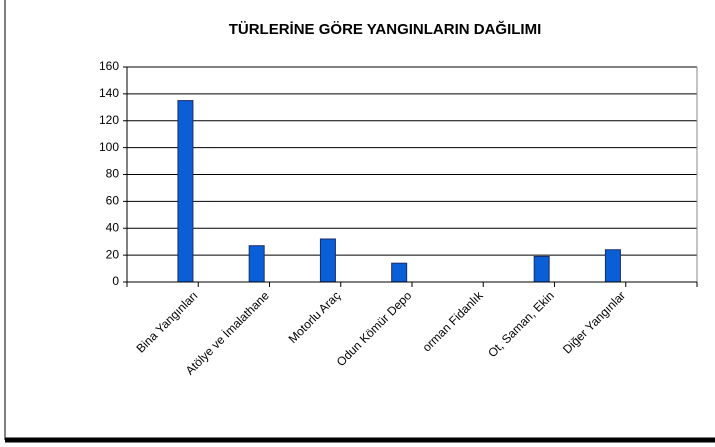  What do you see at coordinates (166, 321) in the screenshot?
I see `x-tick-label: Bina Yangınları` at bounding box center [166, 321].